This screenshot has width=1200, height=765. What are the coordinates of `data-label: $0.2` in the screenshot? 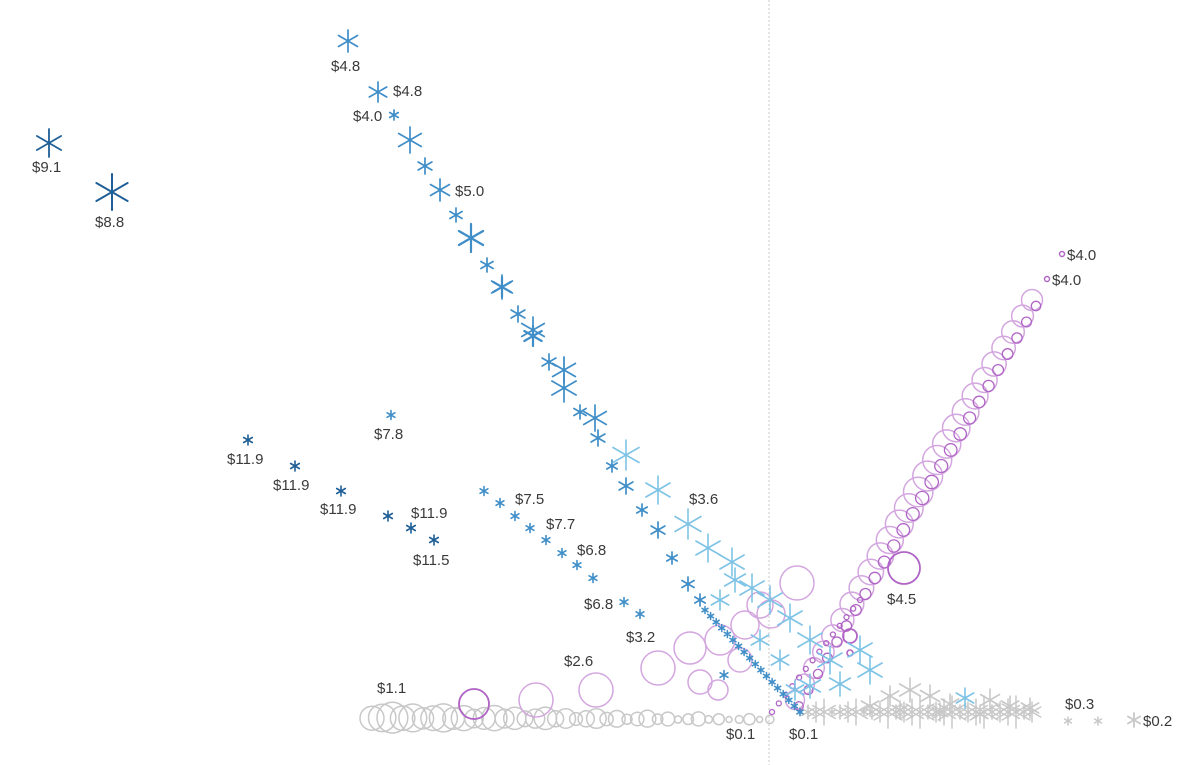 It's located at (1157, 721).